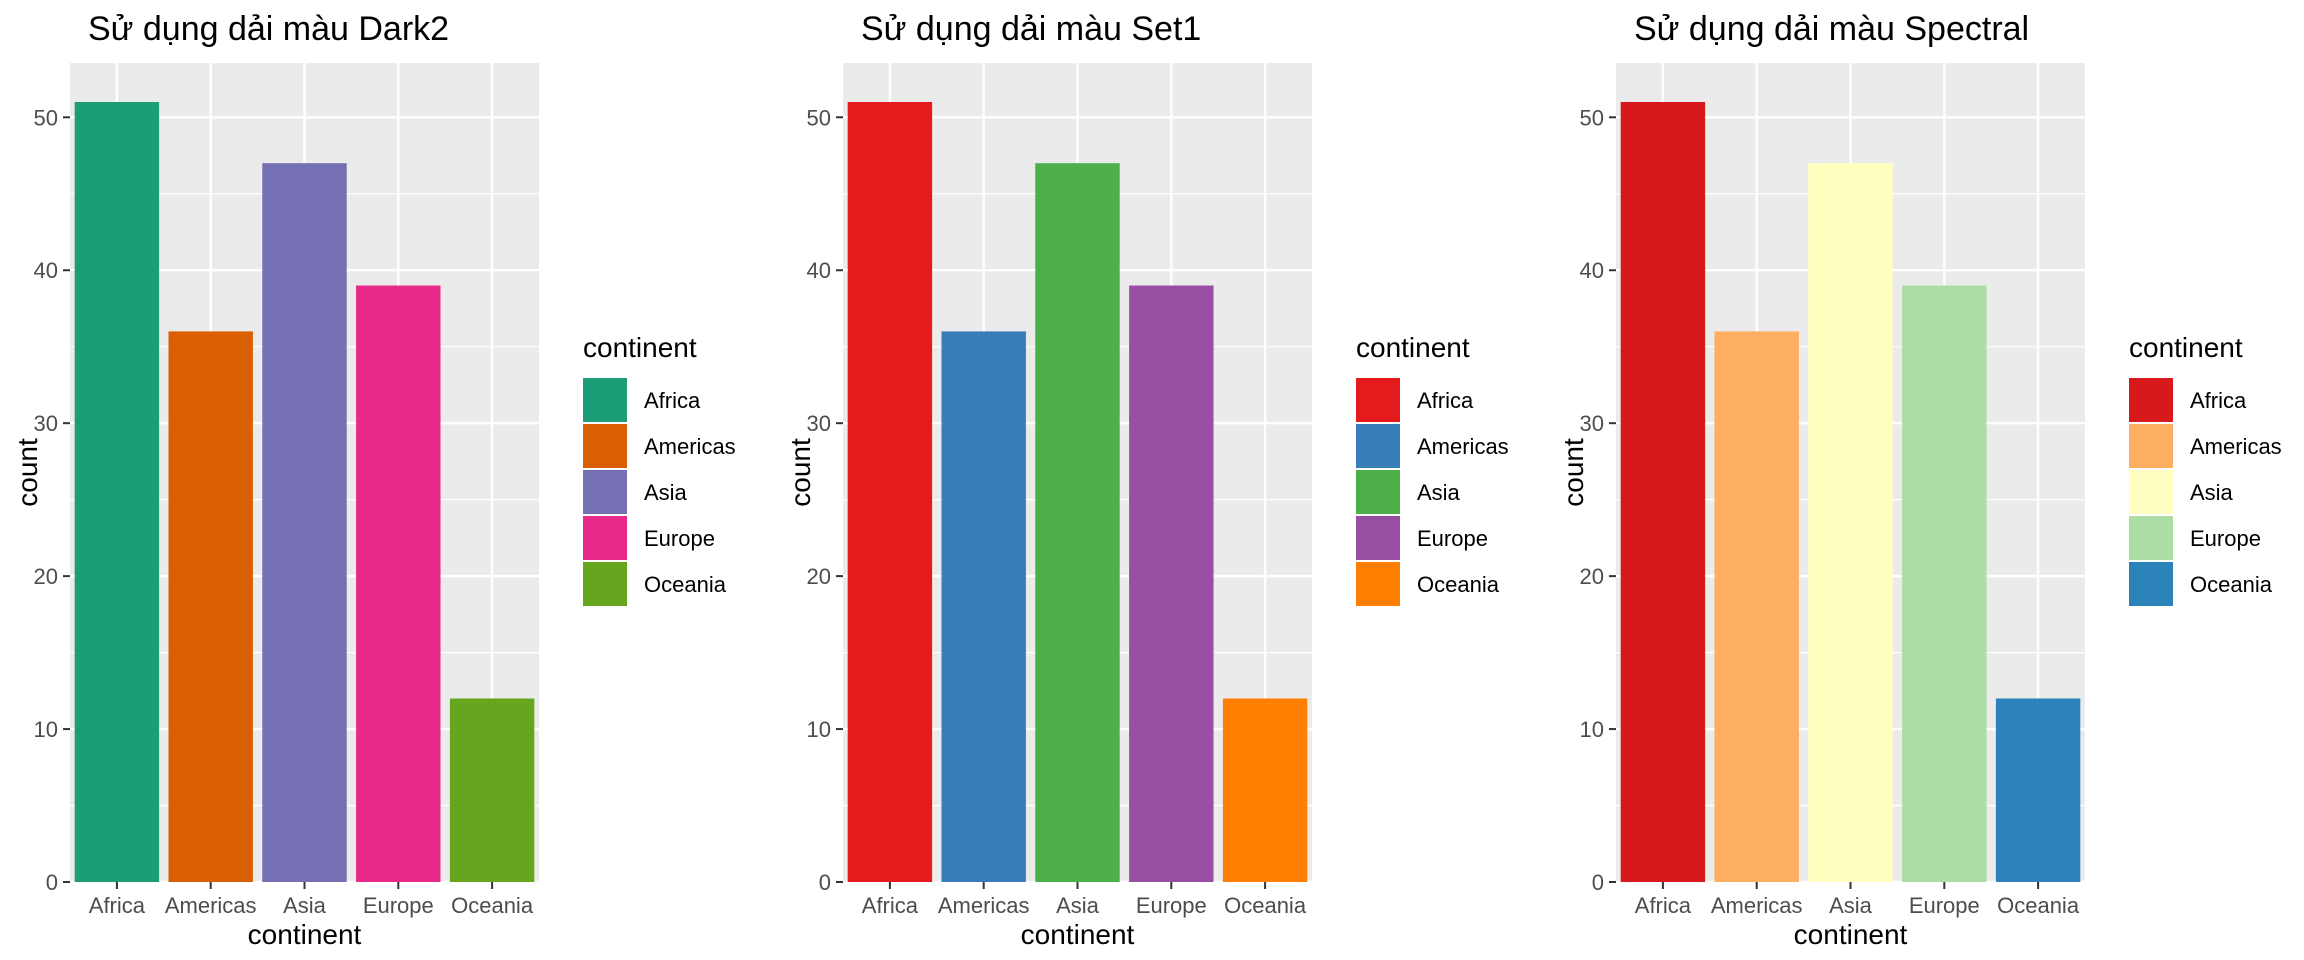 The width and height of the screenshot is (2304, 960). What do you see at coordinates (1031, 29) in the screenshot?
I see `chart-title: Sử dụng dải màu Set1` at bounding box center [1031, 29].